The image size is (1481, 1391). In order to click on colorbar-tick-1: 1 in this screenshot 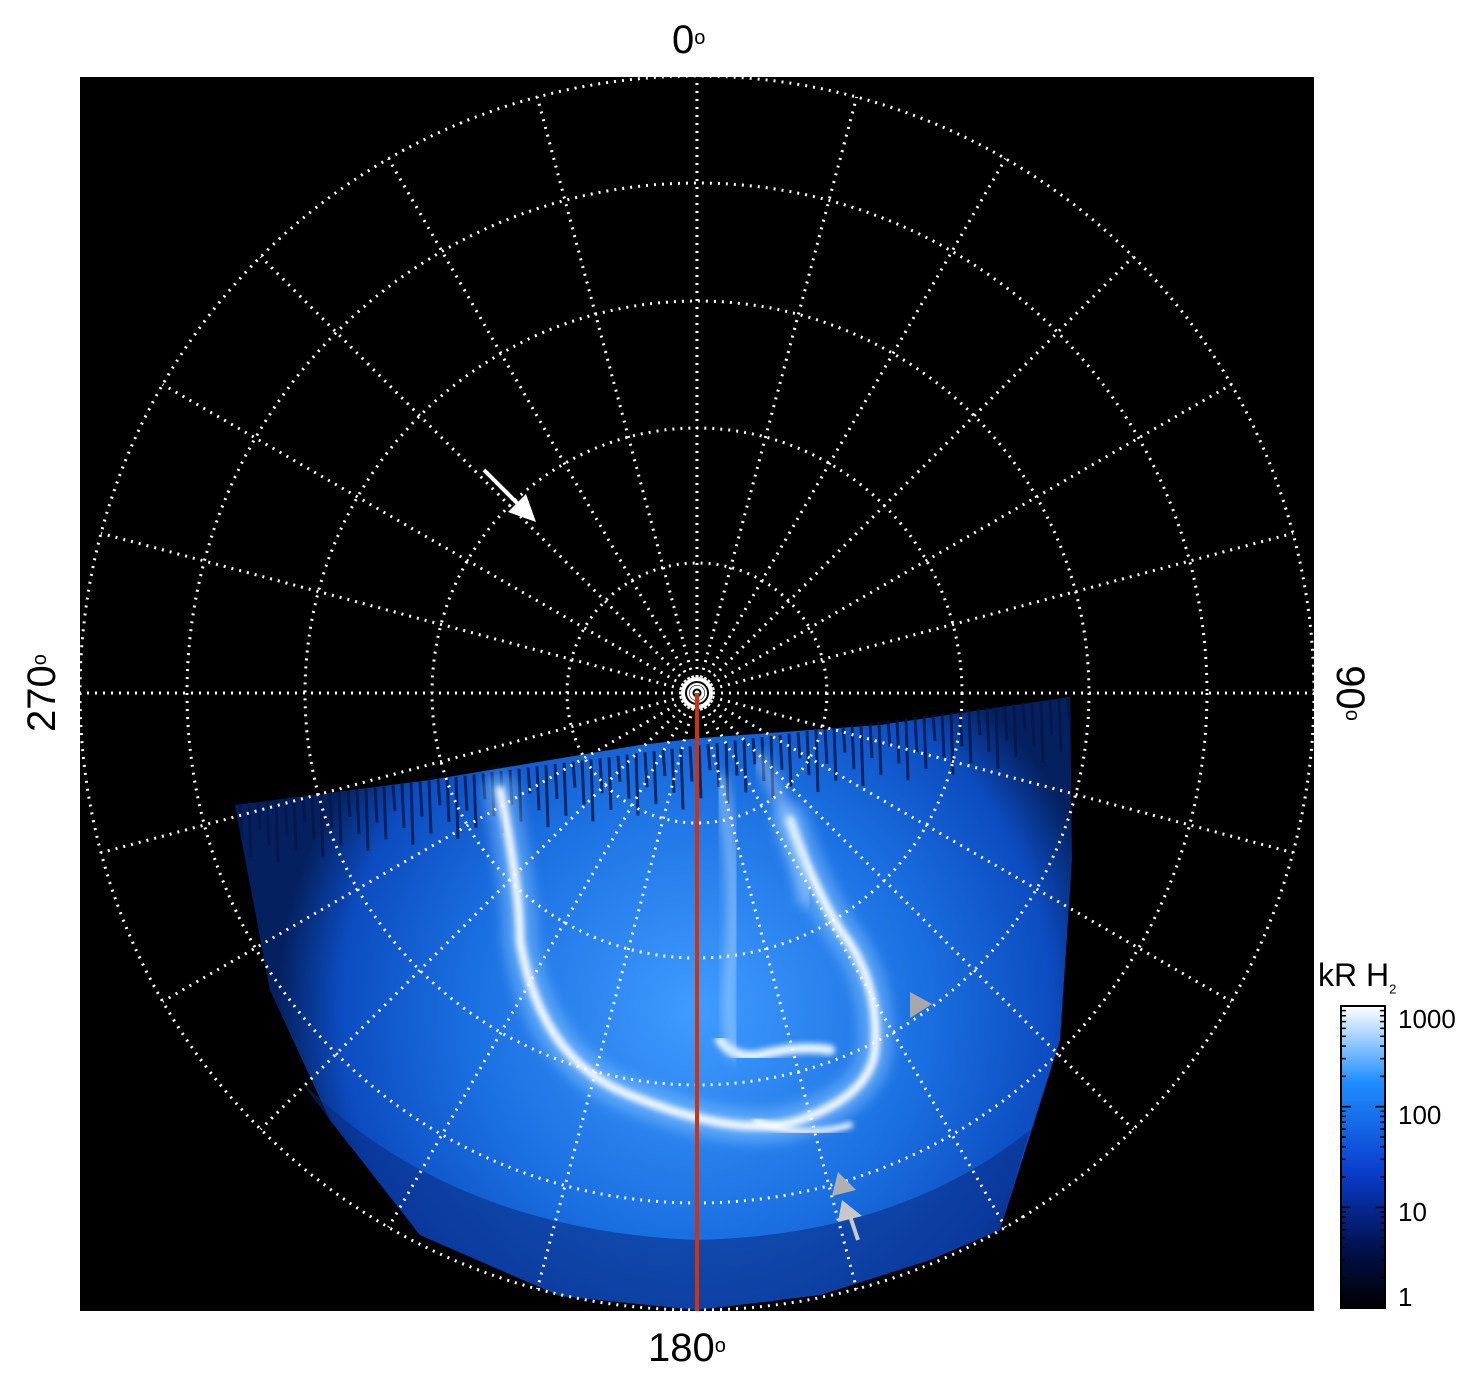, I will do `click(1405, 1297)`.